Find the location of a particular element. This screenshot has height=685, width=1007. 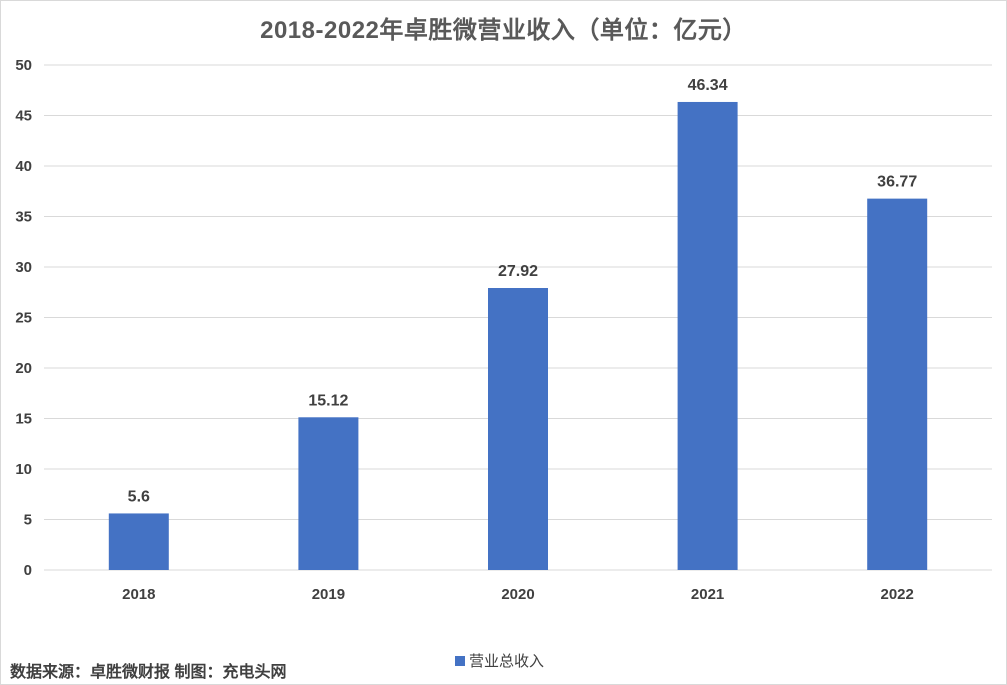

data-label: 5.6 is located at coordinates (139, 496).